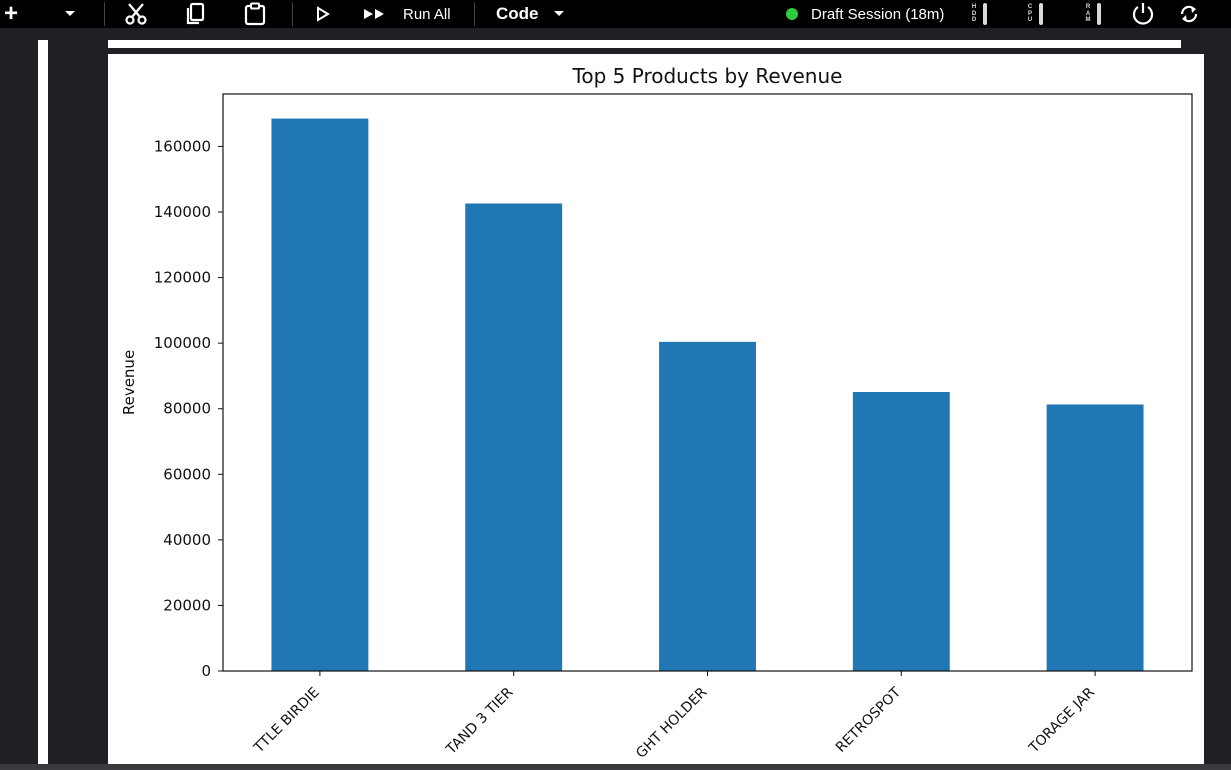 Image resolution: width=1231 pixels, height=770 pixels. I want to click on horizontal-scrollbar, so click(615, 767).